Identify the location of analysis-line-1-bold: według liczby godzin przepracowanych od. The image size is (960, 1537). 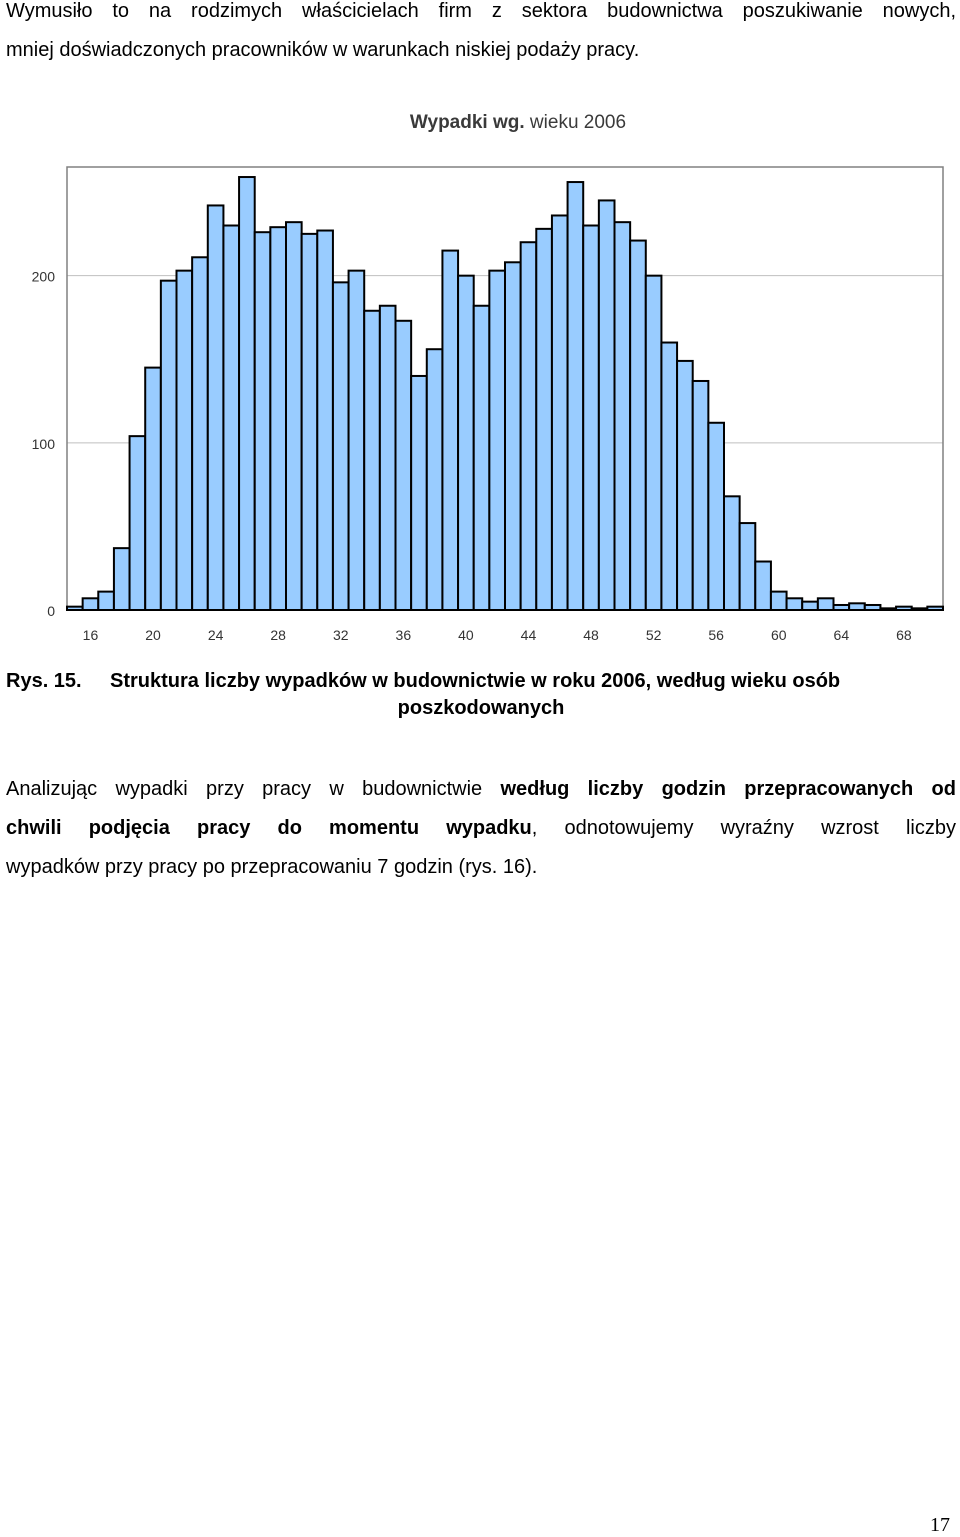
(728, 789).